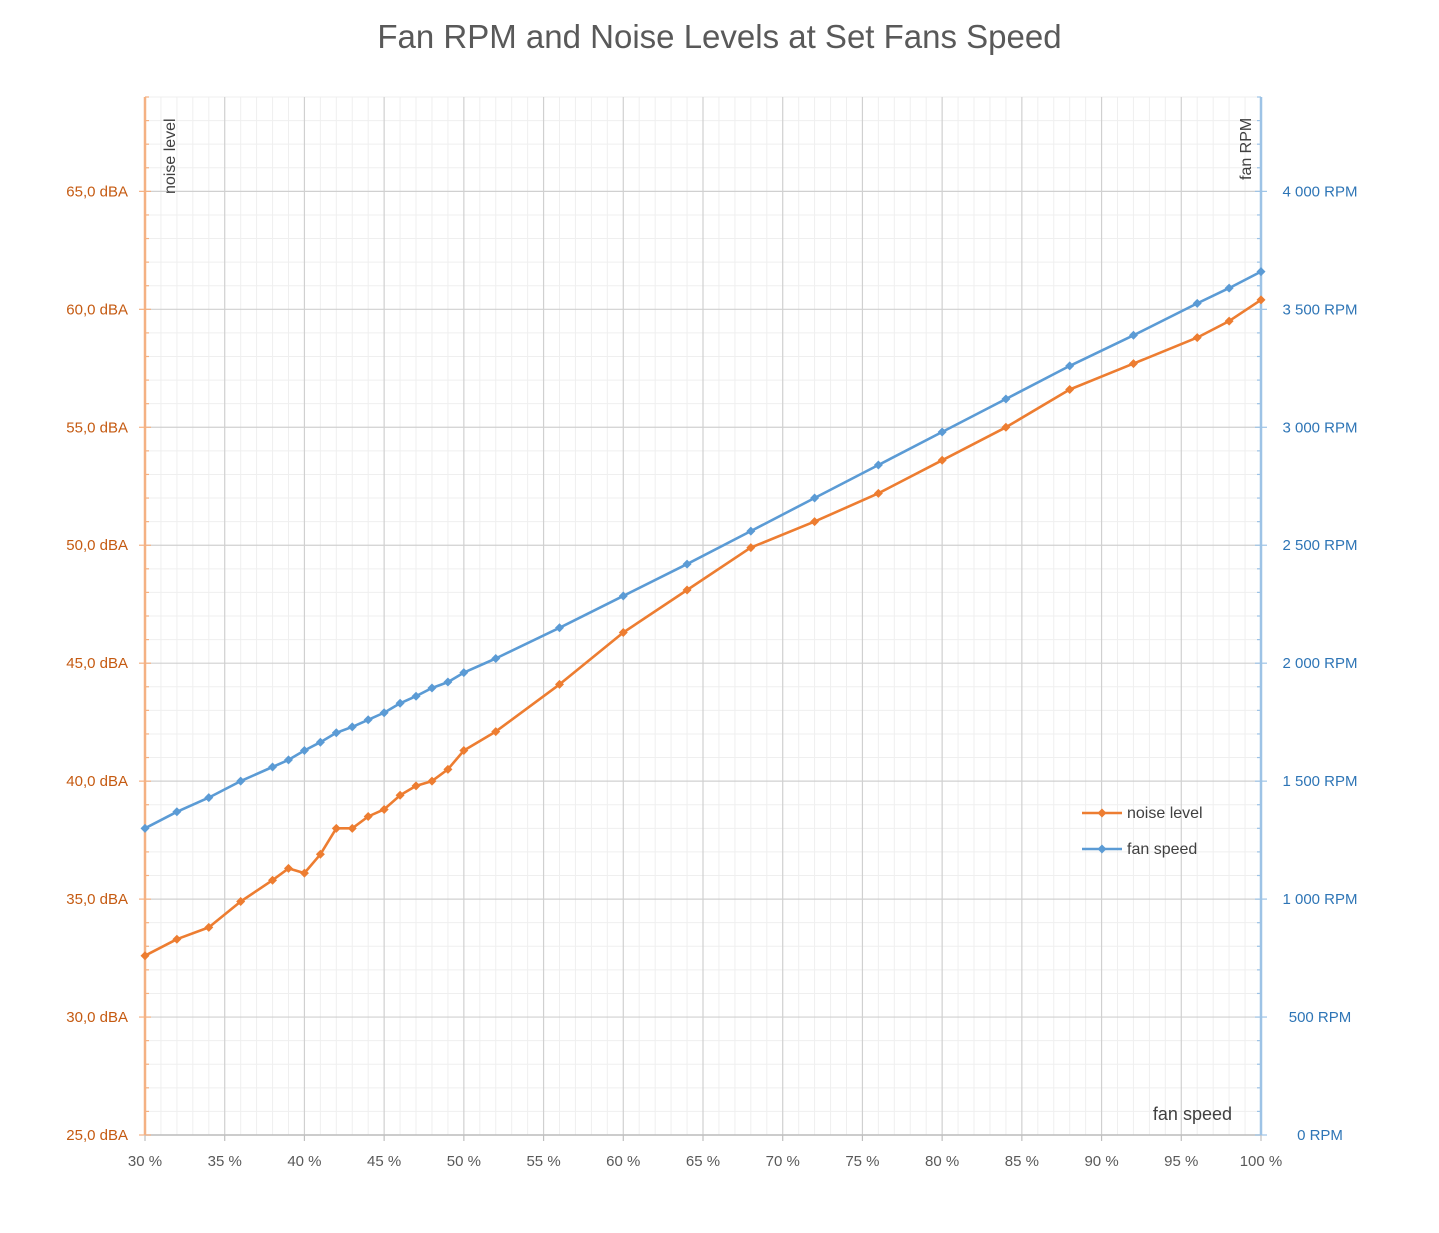 This screenshot has height=1233, width=1439. What do you see at coordinates (97, 191) in the screenshot?
I see `left-tick-label: 65,0 dBA` at bounding box center [97, 191].